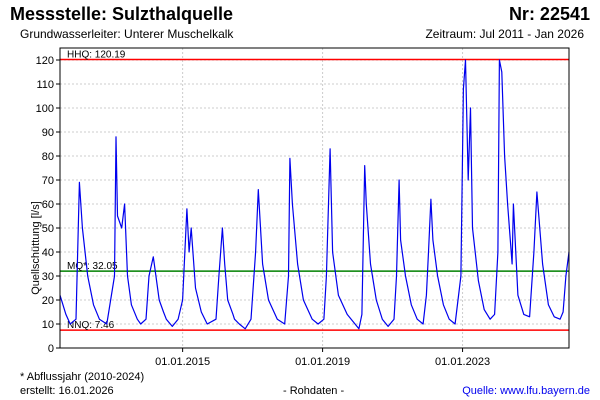 This screenshot has width=600, height=400. I want to click on y-tick-label: 120, so click(45, 61).